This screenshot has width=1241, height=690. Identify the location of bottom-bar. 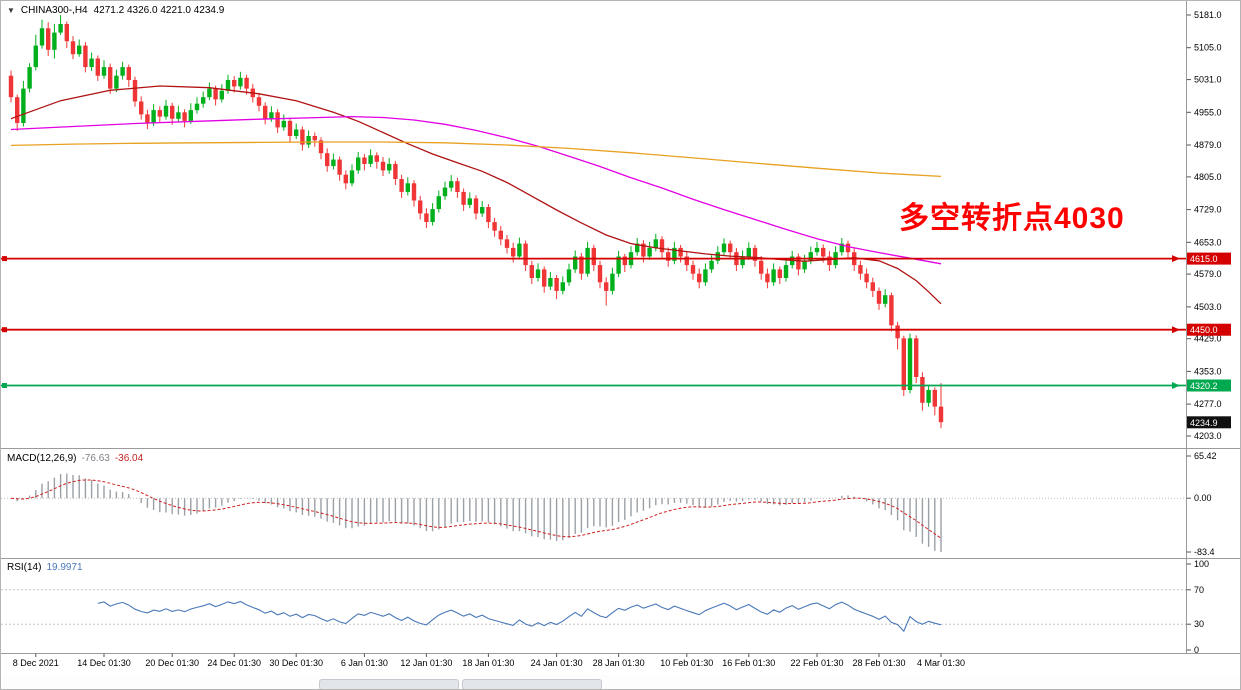
(620, 682).